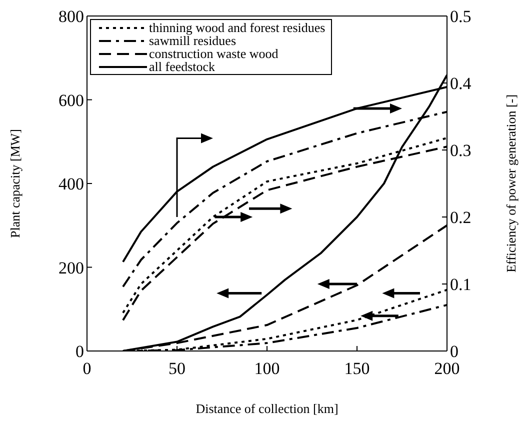  What do you see at coordinates (461, 150) in the screenshot?
I see `y2-tick-label: 0.3` at bounding box center [461, 150].